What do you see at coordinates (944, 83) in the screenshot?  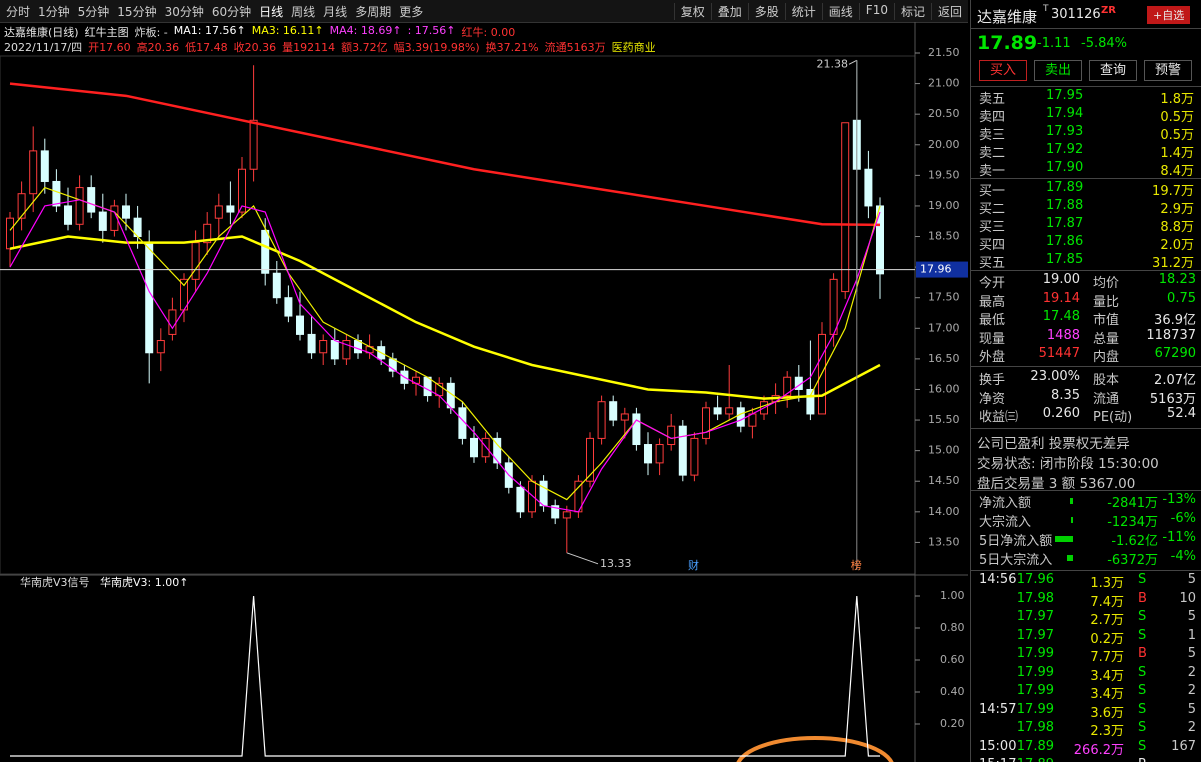 I see `y-tick-label: 21.00` at bounding box center [944, 83].